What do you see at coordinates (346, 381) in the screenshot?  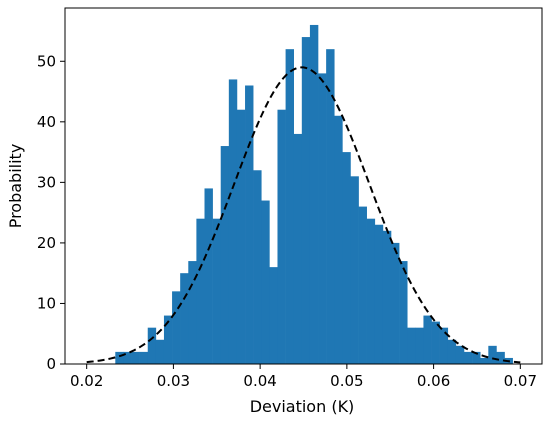 I see `x-tick-label: 0.05` at bounding box center [346, 381].